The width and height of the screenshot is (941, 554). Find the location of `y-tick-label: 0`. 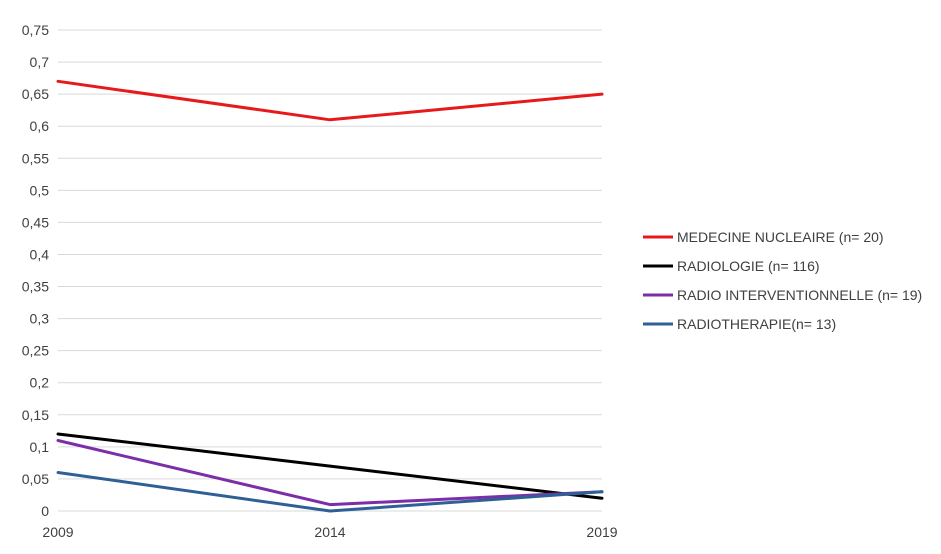

y-tick-label: 0 is located at coordinates (45, 511).